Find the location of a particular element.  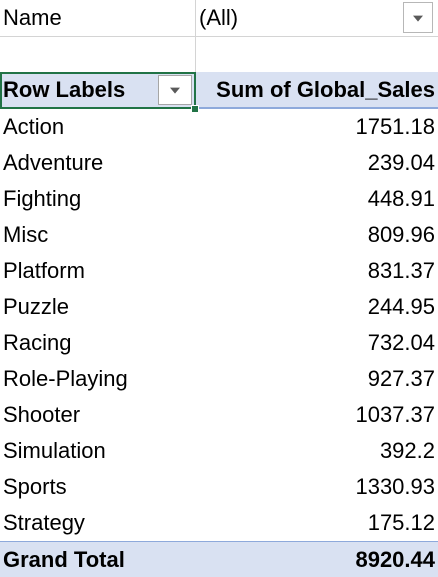

row-value: 1330.93 is located at coordinates (395, 486).